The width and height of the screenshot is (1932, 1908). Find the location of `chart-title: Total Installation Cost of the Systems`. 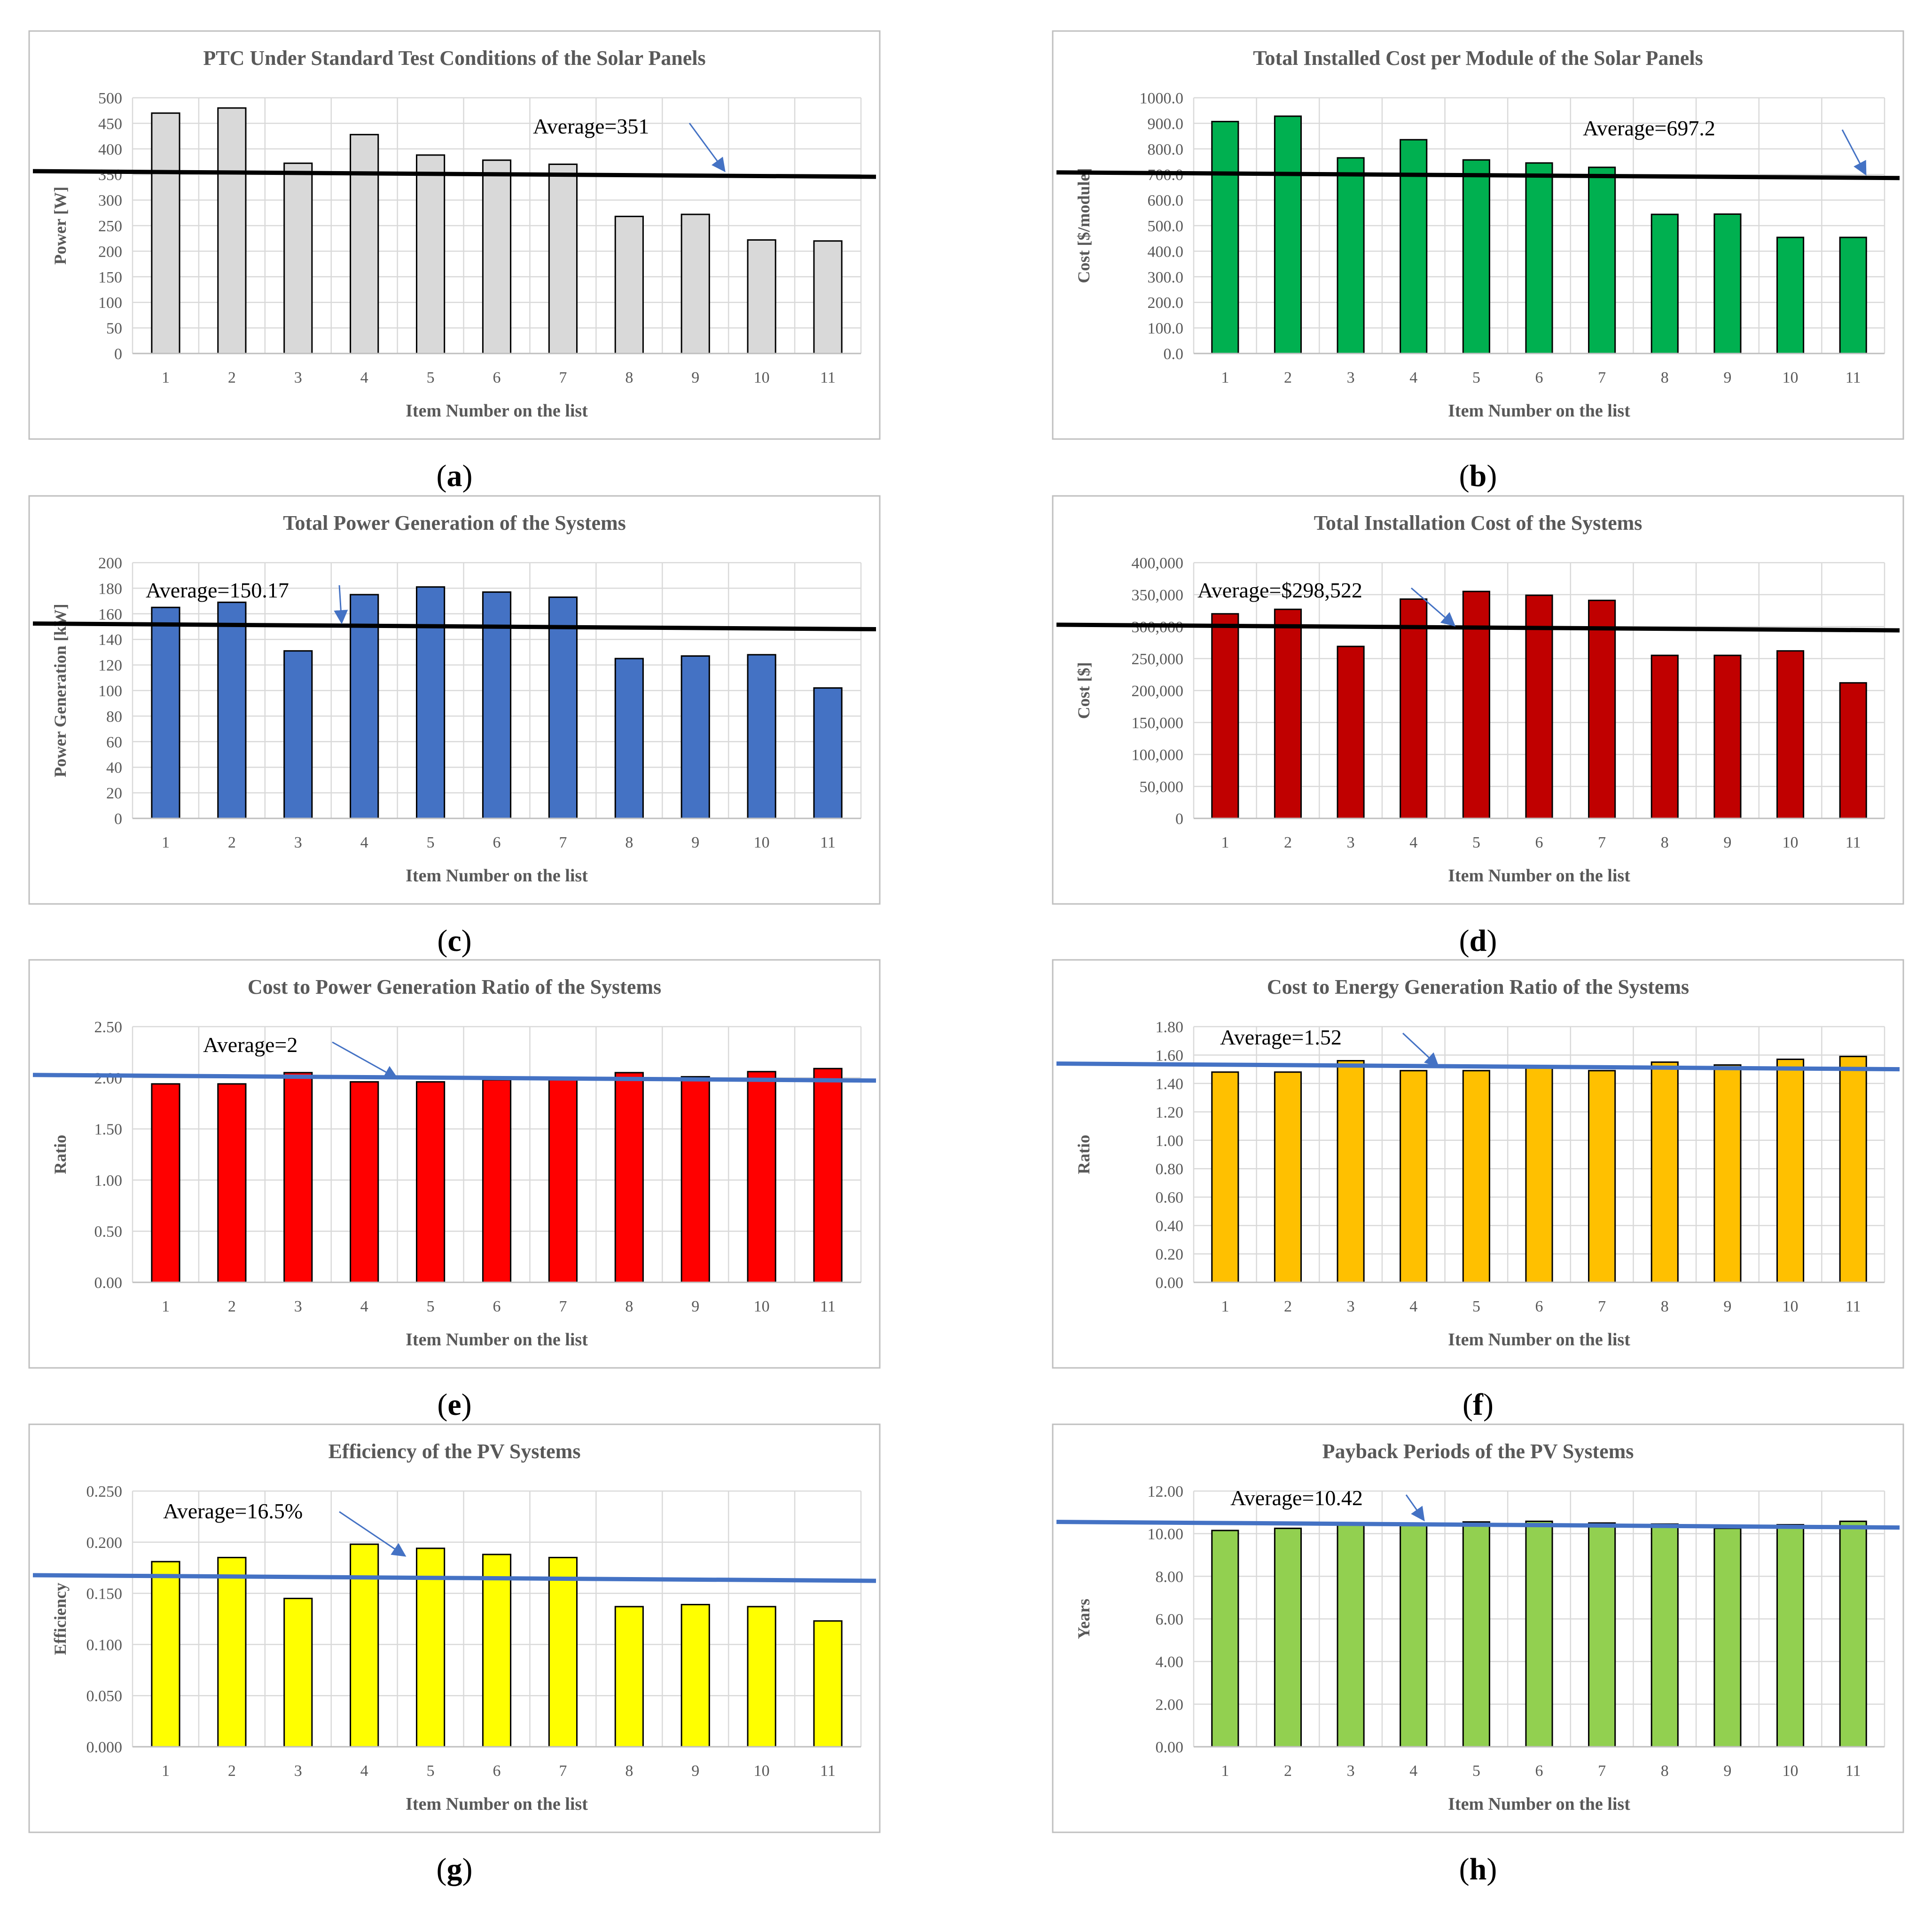

chart-title: Total Installation Cost of the Systems is located at coordinates (1478, 522).